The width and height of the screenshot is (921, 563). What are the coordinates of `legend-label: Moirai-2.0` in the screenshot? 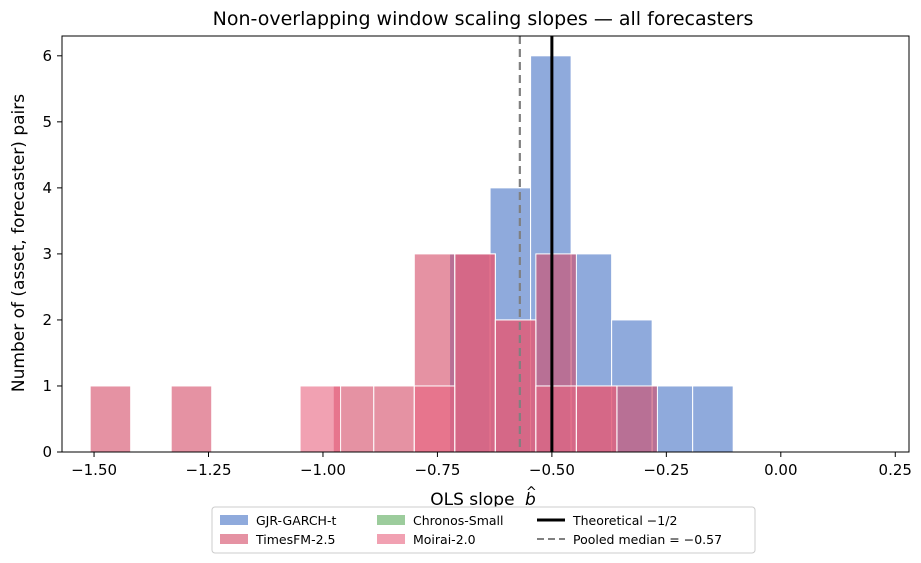 It's located at (444, 539).